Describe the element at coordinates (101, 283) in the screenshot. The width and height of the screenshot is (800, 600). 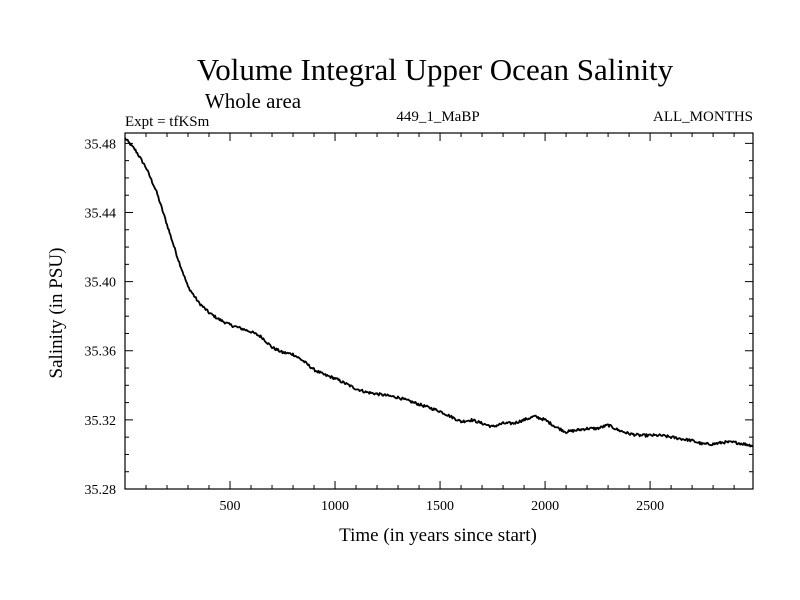
I see `y-tick-label: 35.40` at that location.